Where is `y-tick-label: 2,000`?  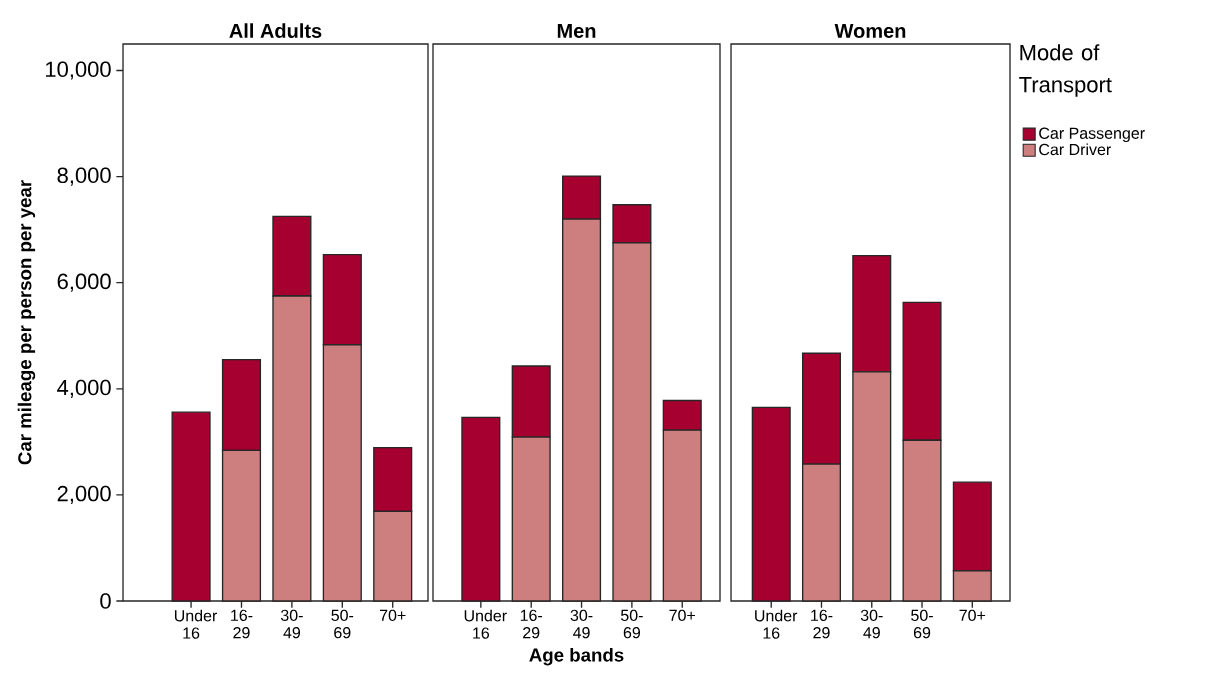 y-tick-label: 2,000 is located at coordinates (84, 494).